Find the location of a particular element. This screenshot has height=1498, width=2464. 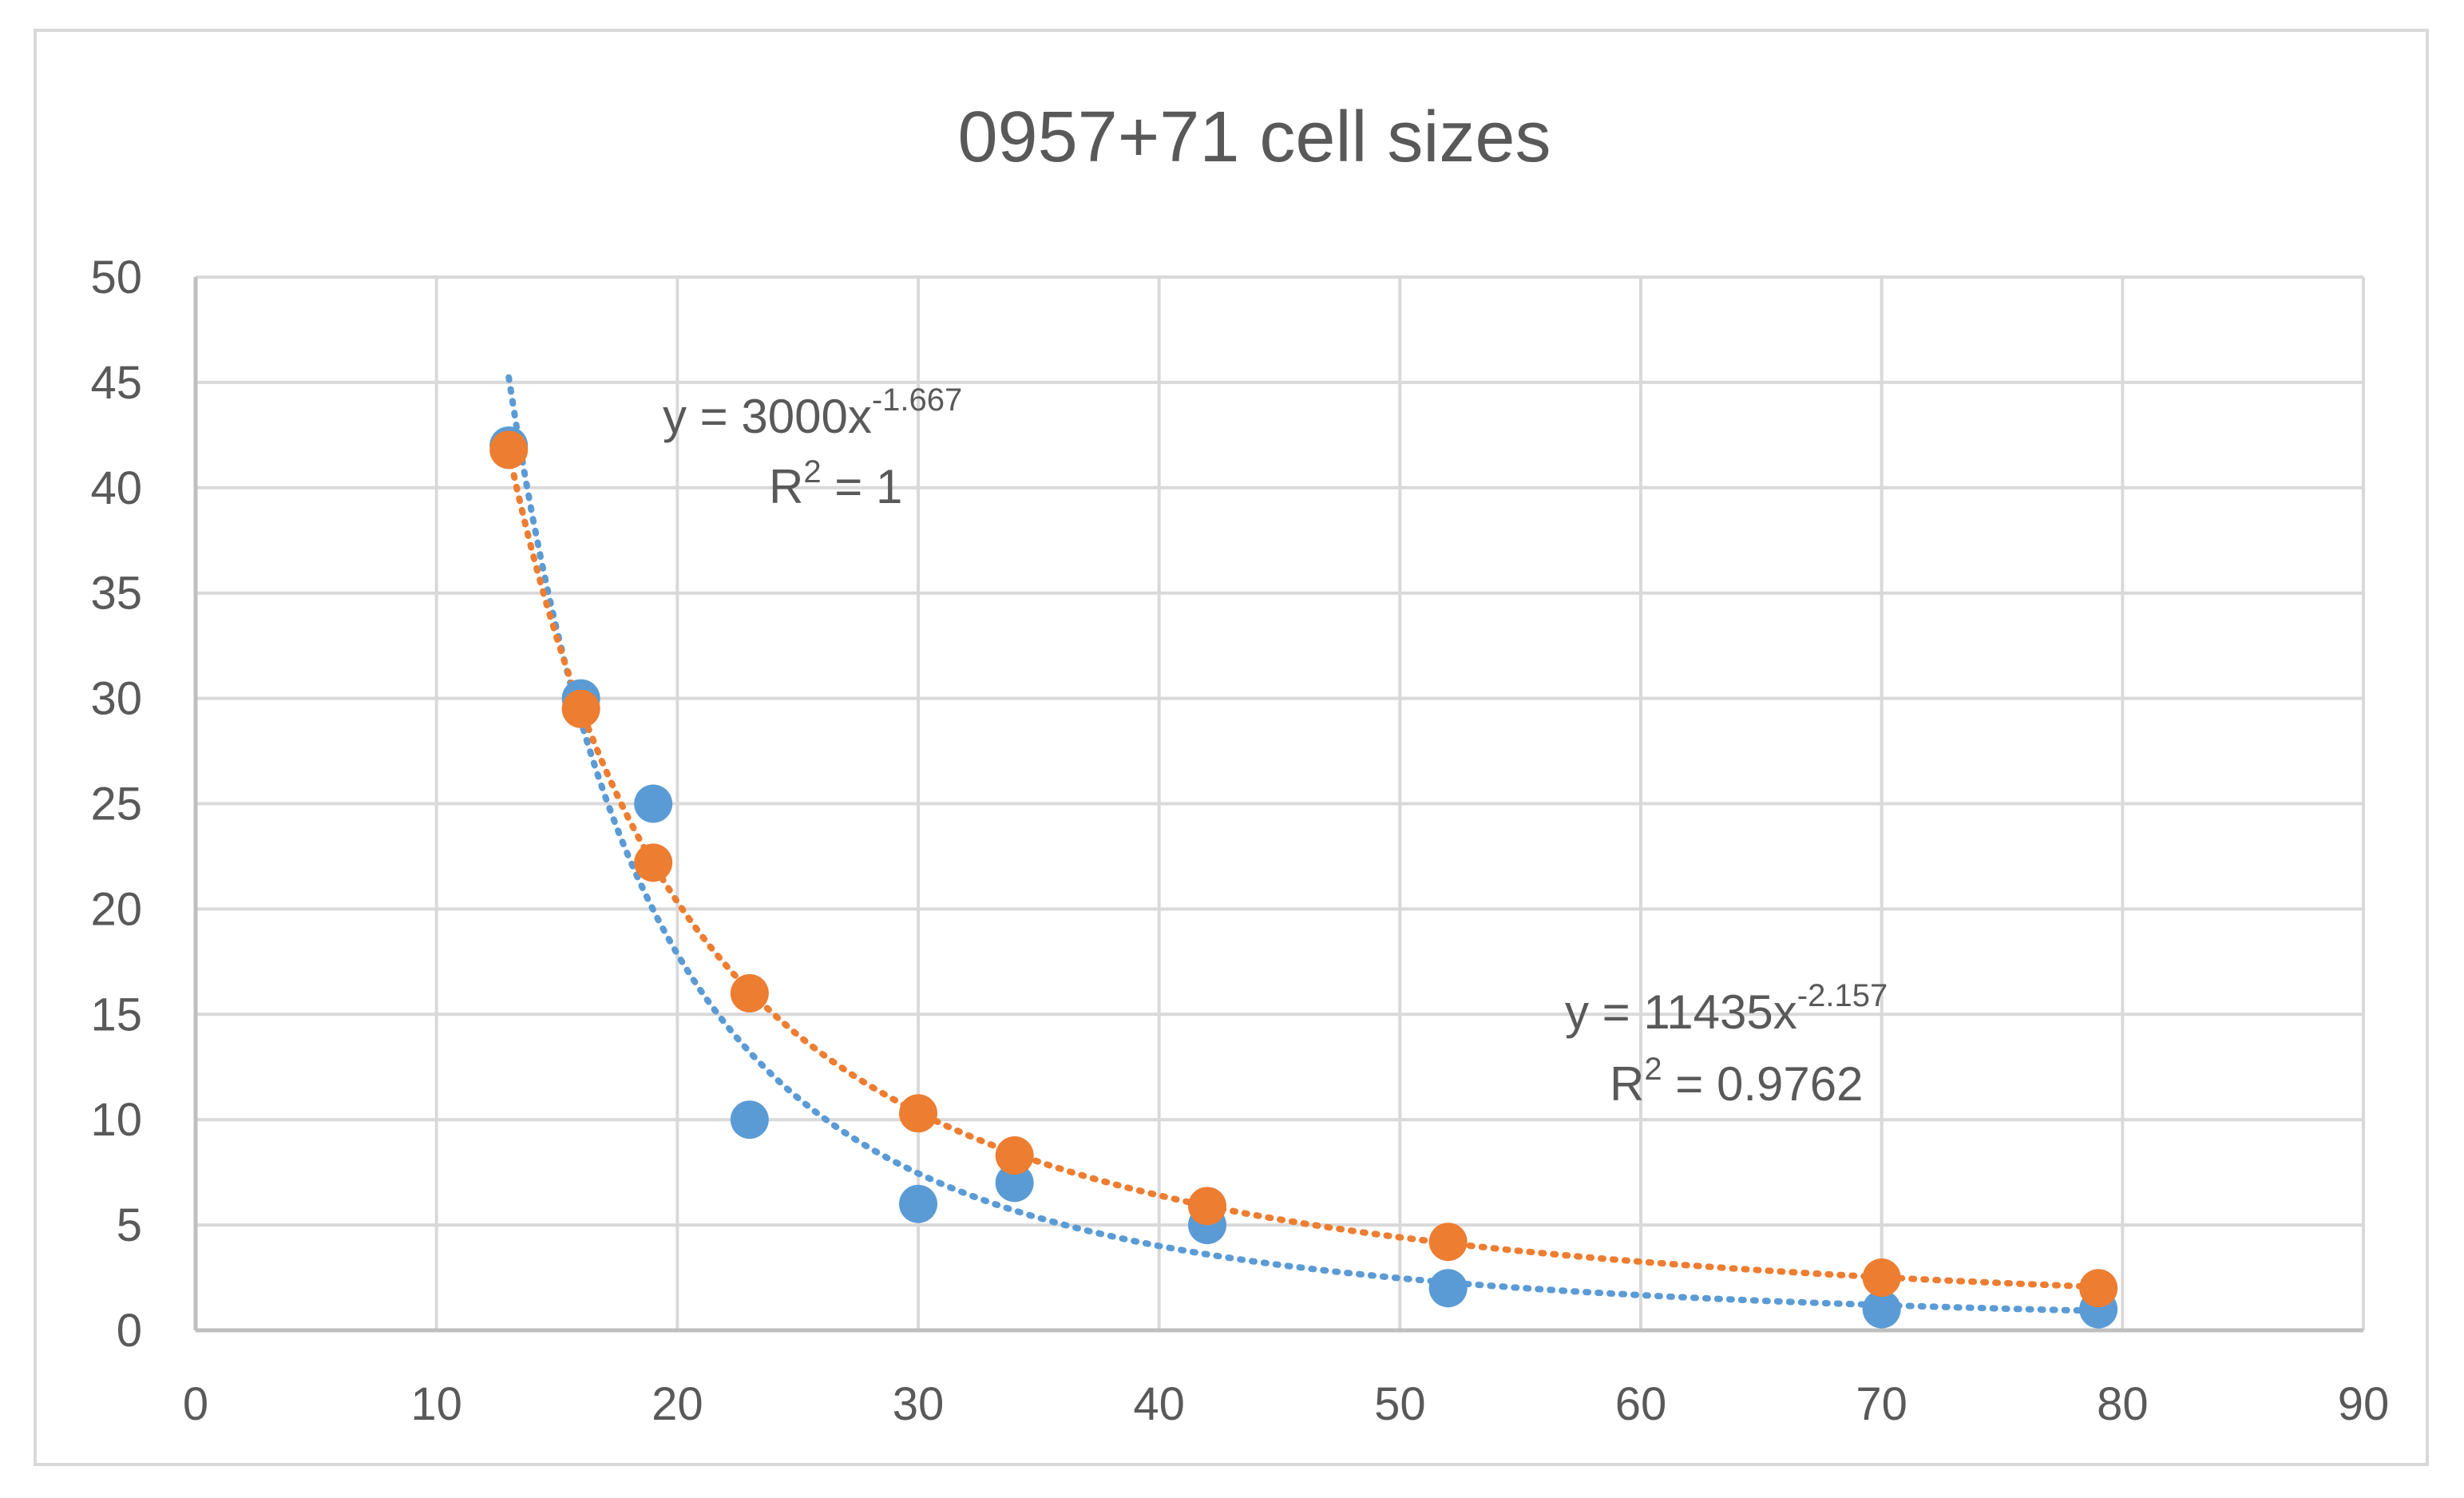

y-tick-label: 50 is located at coordinates (116, 277).